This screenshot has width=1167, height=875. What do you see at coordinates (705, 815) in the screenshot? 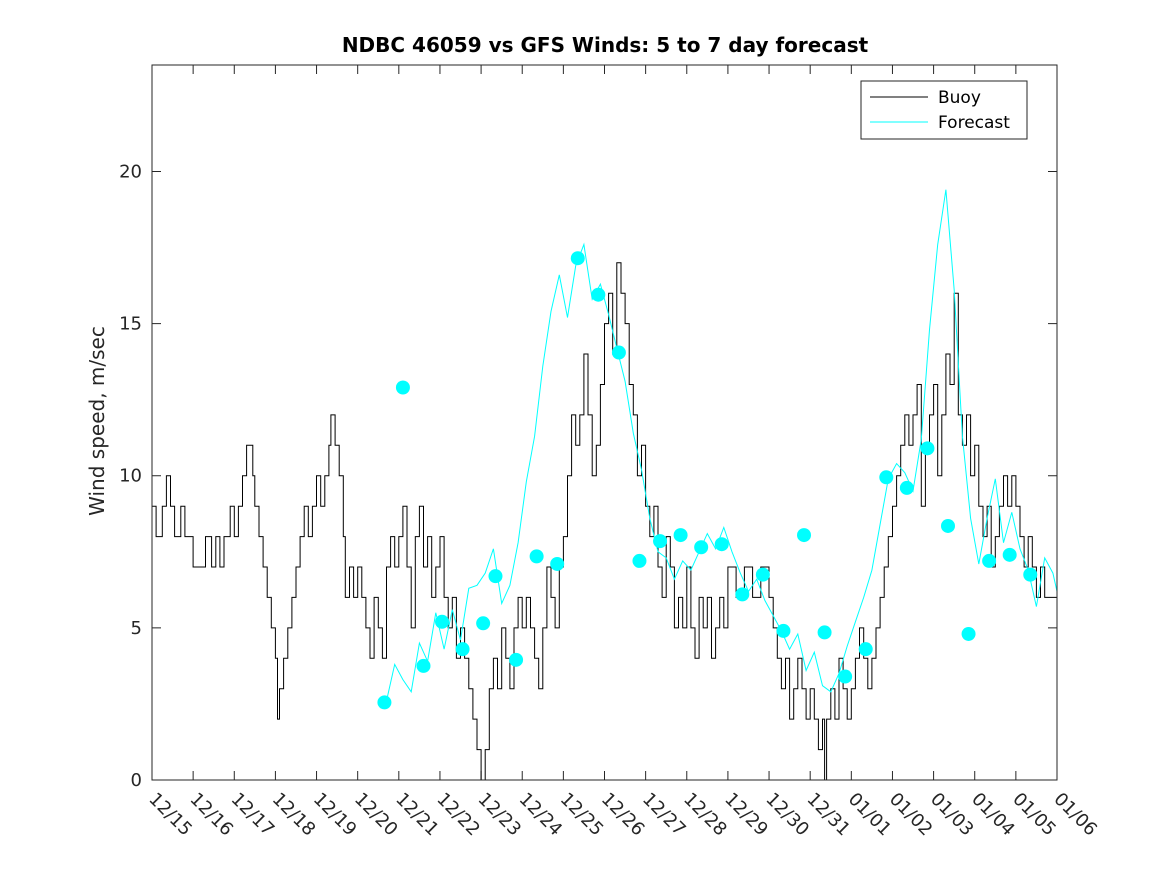
I see `x-tick-label: 12/28` at bounding box center [705, 815].